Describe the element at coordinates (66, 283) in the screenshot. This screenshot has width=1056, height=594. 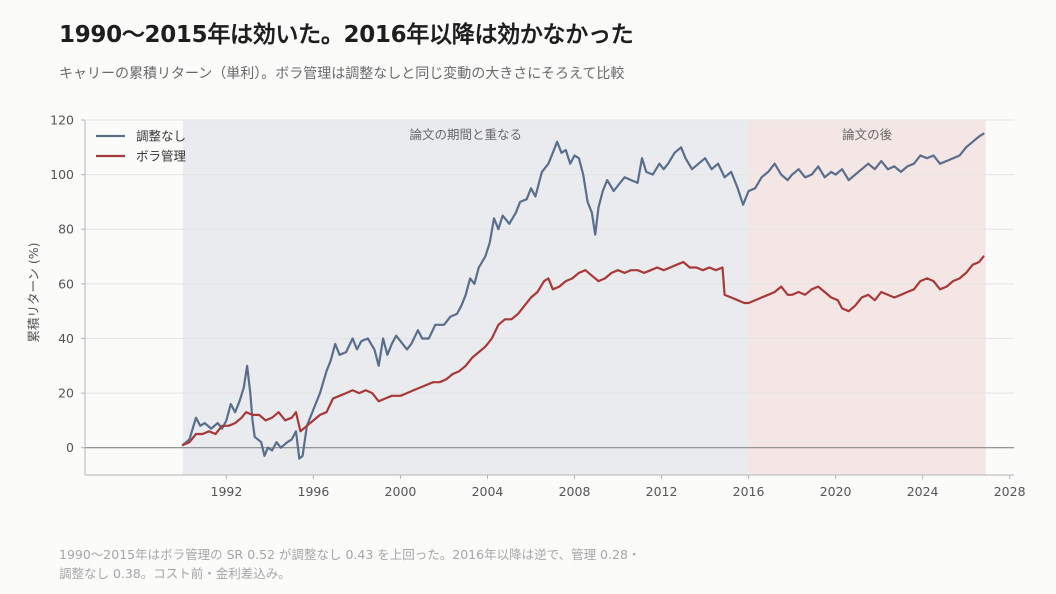
I see `y-tick-label: 60` at that location.